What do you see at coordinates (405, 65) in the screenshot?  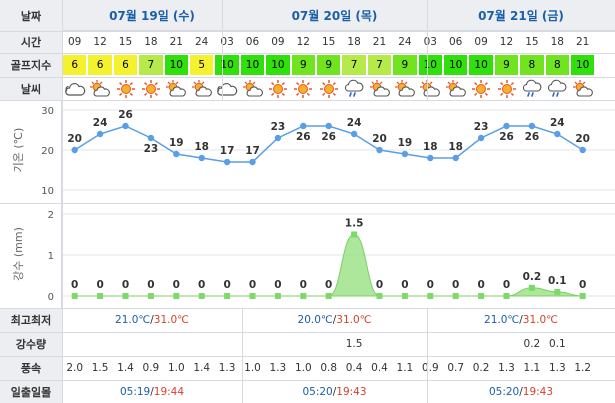 I see `golf-index-cell: 9` at bounding box center [405, 65].